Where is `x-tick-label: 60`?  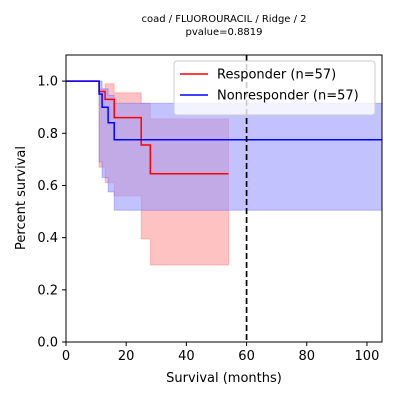 x-tick-label: 60 is located at coordinates (246, 356).